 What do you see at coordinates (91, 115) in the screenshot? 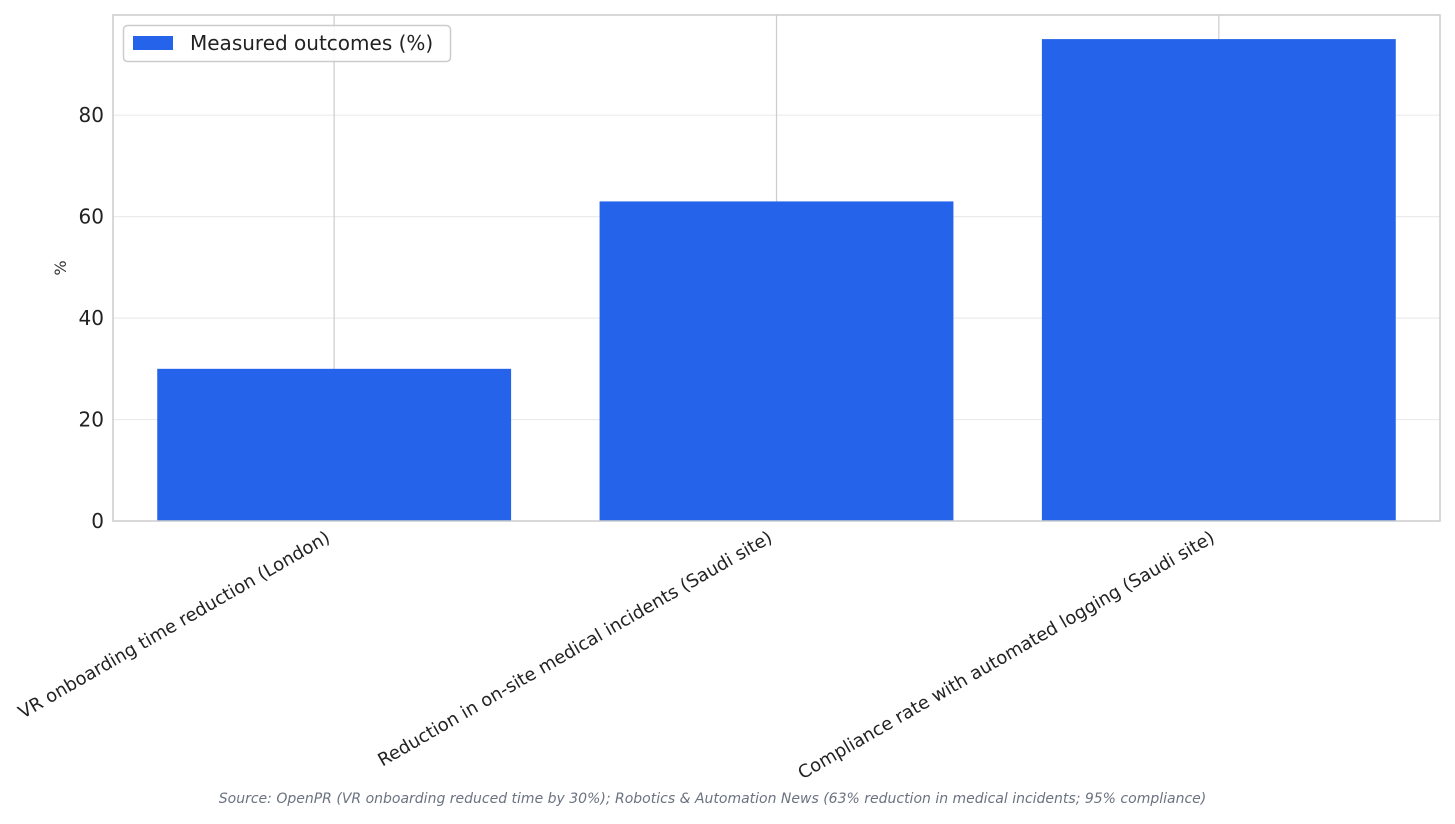
I see `y-tick-label: 80` at bounding box center [91, 115].